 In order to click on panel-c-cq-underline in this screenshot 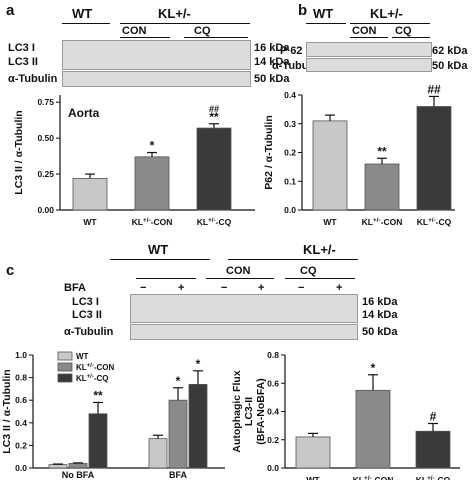, I will do `click(320, 278)`.